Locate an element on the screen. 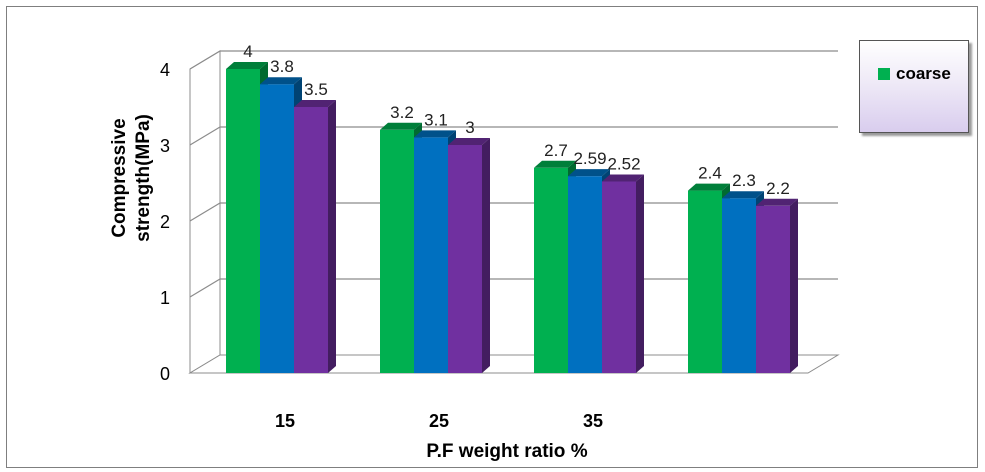 Image resolution: width=985 pixels, height=472 pixels. y-tick-label: 3 is located at coordinates (165, 146).